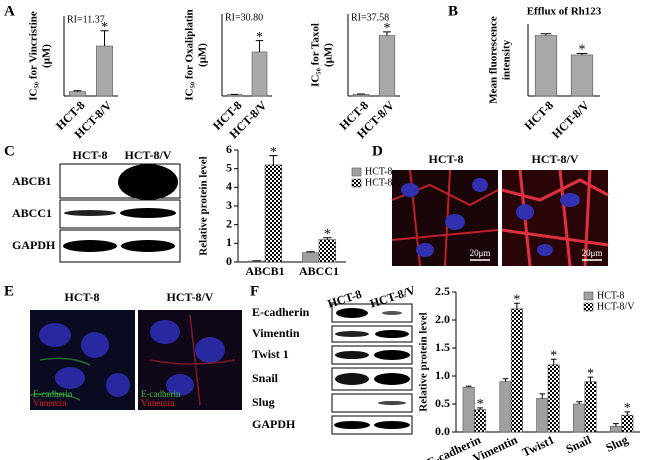 This screenshot has width=650, height=460. What do you see at coordinates (90, 155) in the screenshot?
I see `blot-column: HCT-8` at bounding box center [90, 155].